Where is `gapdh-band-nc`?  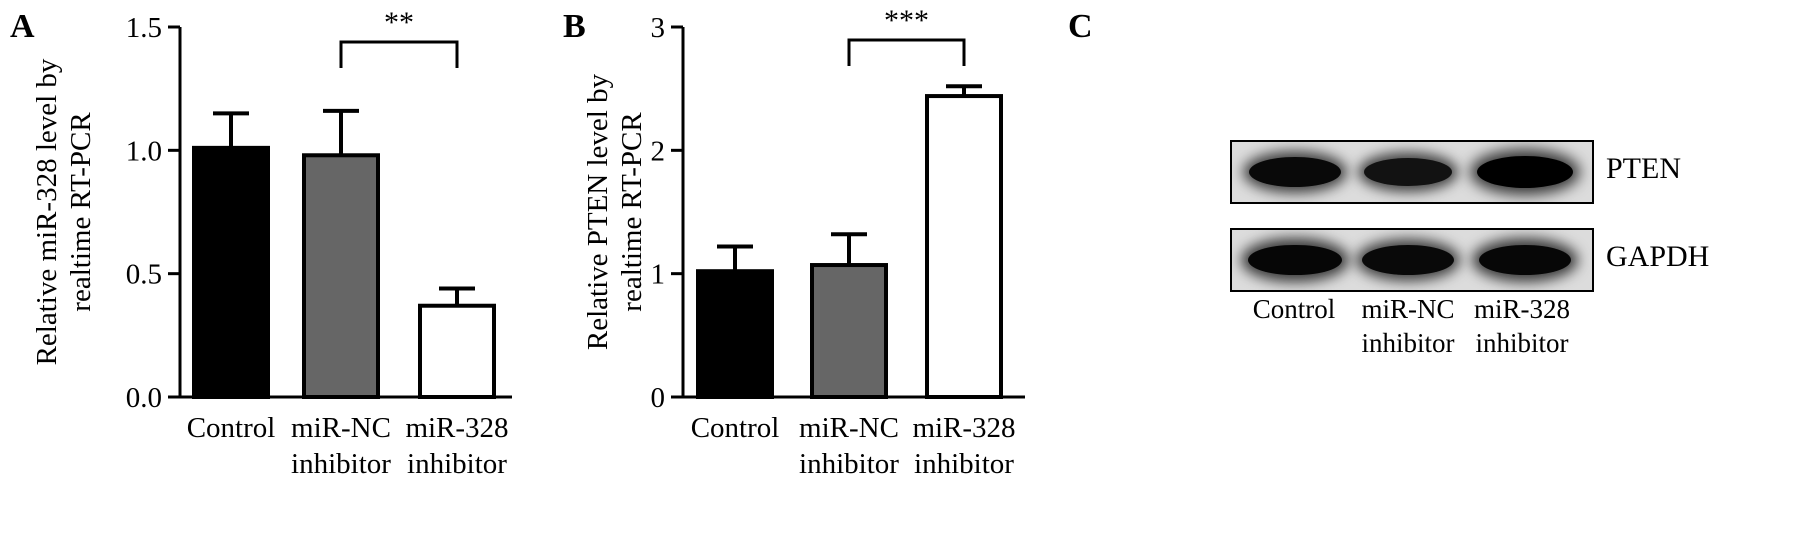
gapdh-band-nc is located at coordinates (1408, 260).